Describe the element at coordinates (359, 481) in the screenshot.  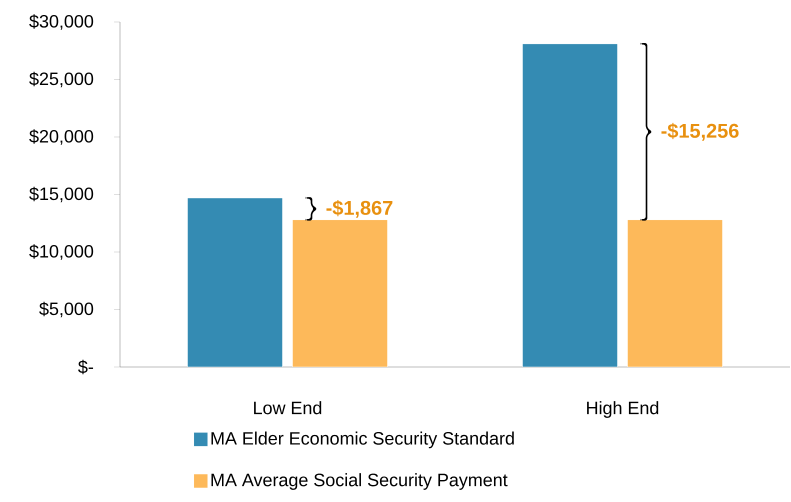
I see `legend-label: MA Average Social Security Payment` at that location.